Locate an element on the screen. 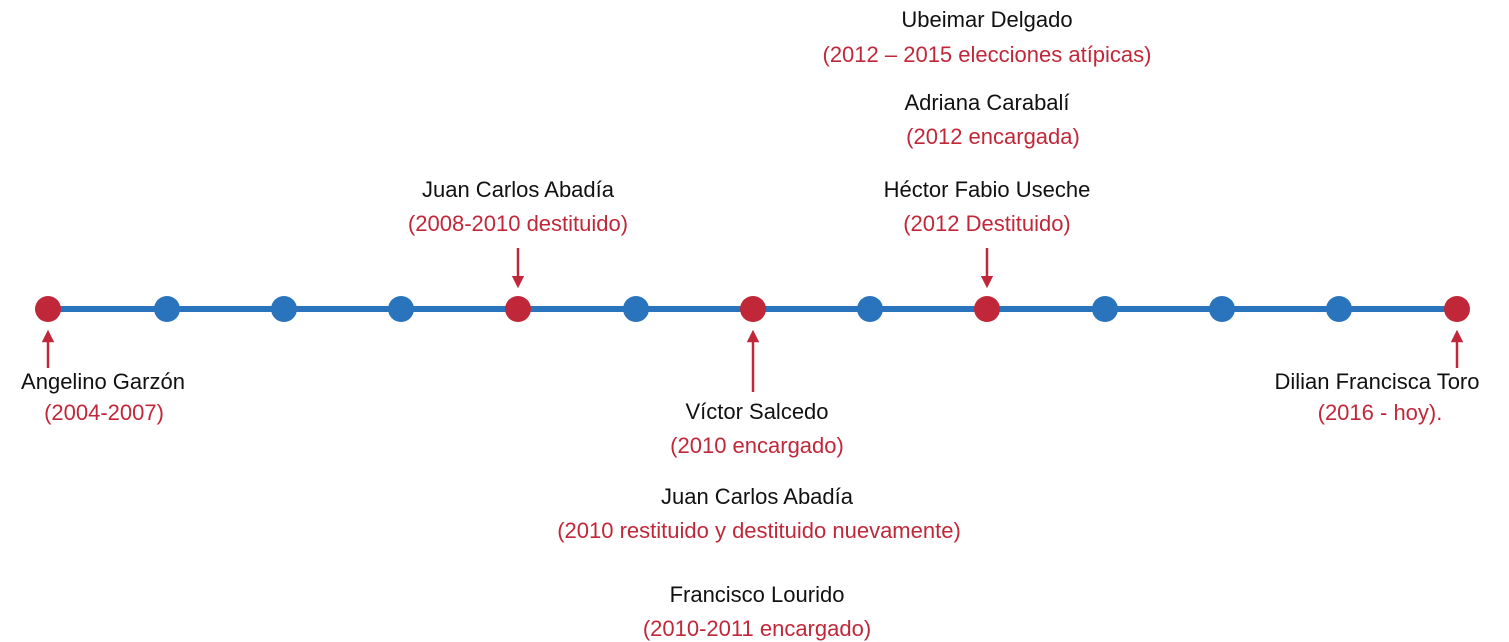  event-period: (2008-2010 destituido) is located at coordinates (518, 223).